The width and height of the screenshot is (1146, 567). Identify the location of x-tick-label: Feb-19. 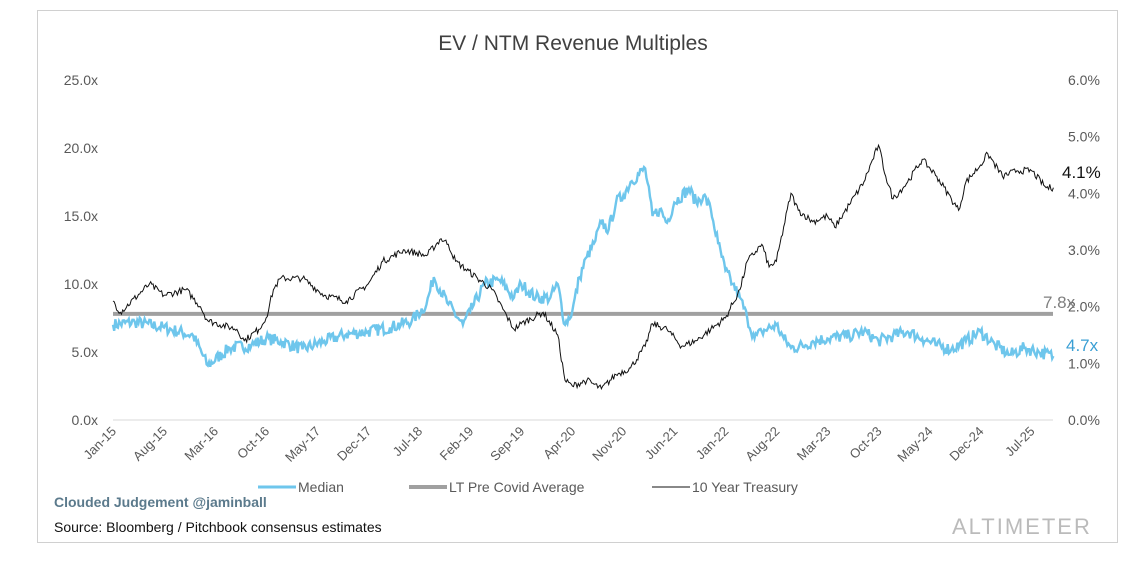
(457, 444).